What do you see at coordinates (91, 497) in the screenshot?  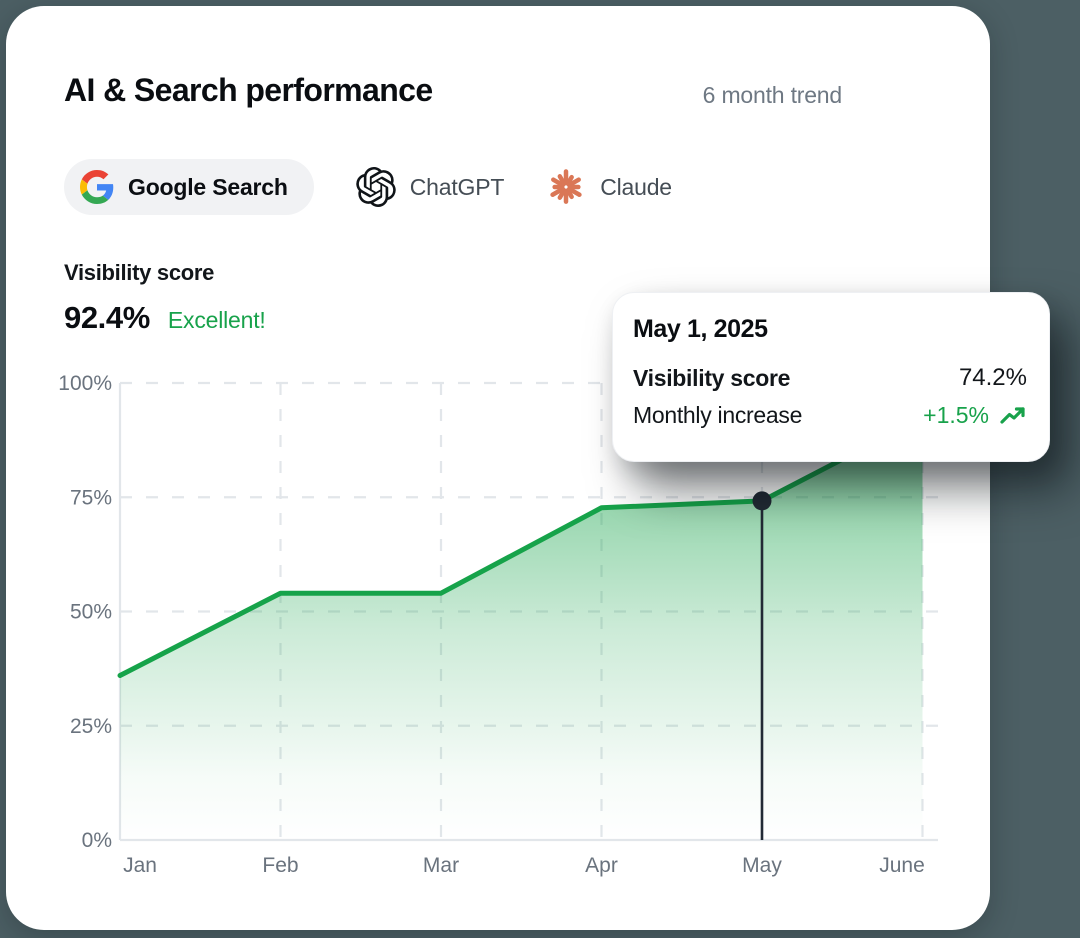 I see `y-tick-label: 75%` at bounding box center [91, 497].